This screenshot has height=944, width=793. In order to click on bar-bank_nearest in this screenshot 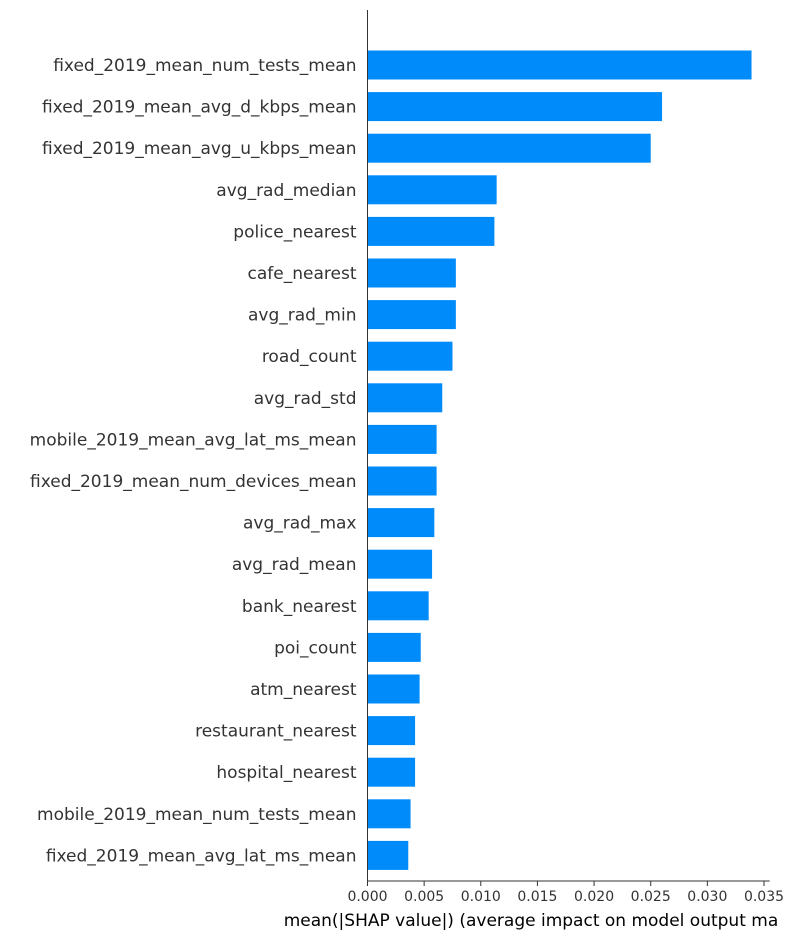, I will do `click(398, 606)`.